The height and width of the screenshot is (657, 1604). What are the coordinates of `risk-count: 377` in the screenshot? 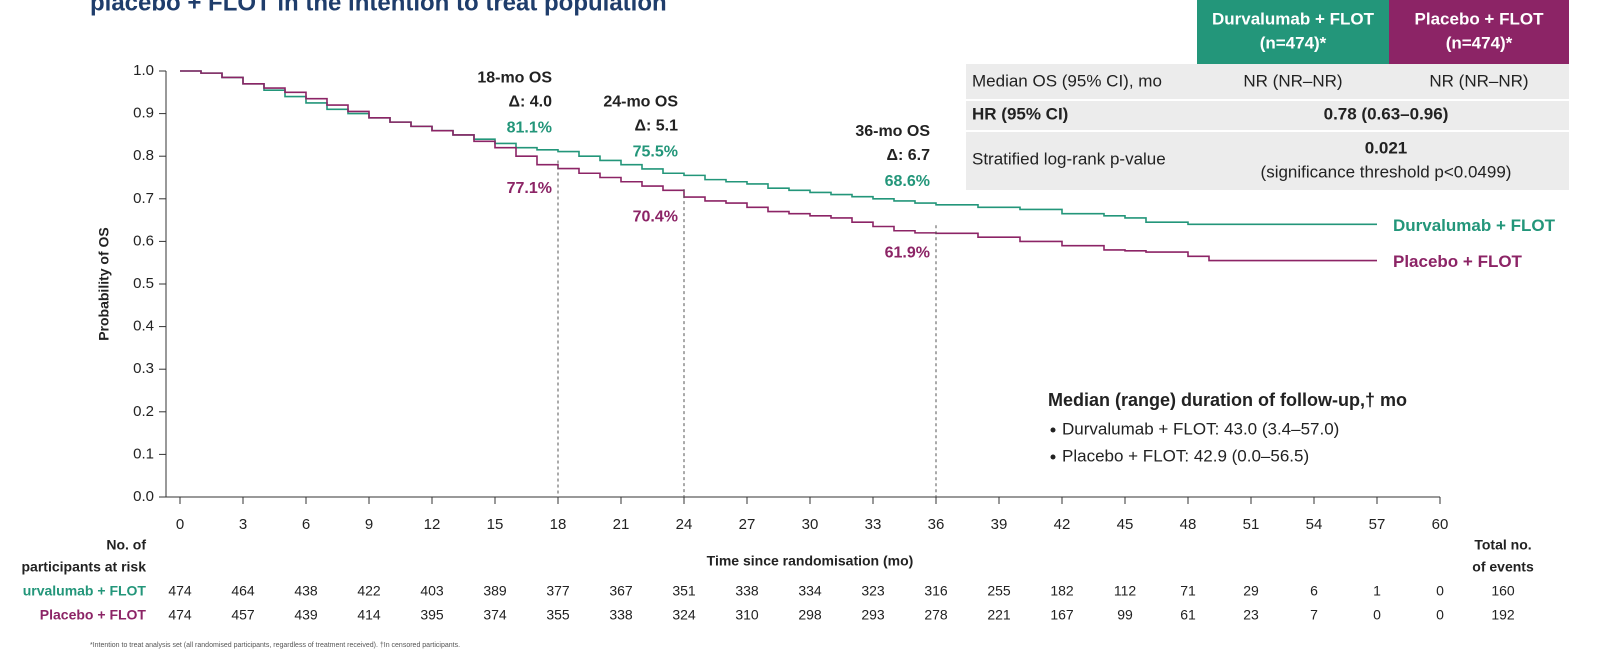 It's located at (558, 591).